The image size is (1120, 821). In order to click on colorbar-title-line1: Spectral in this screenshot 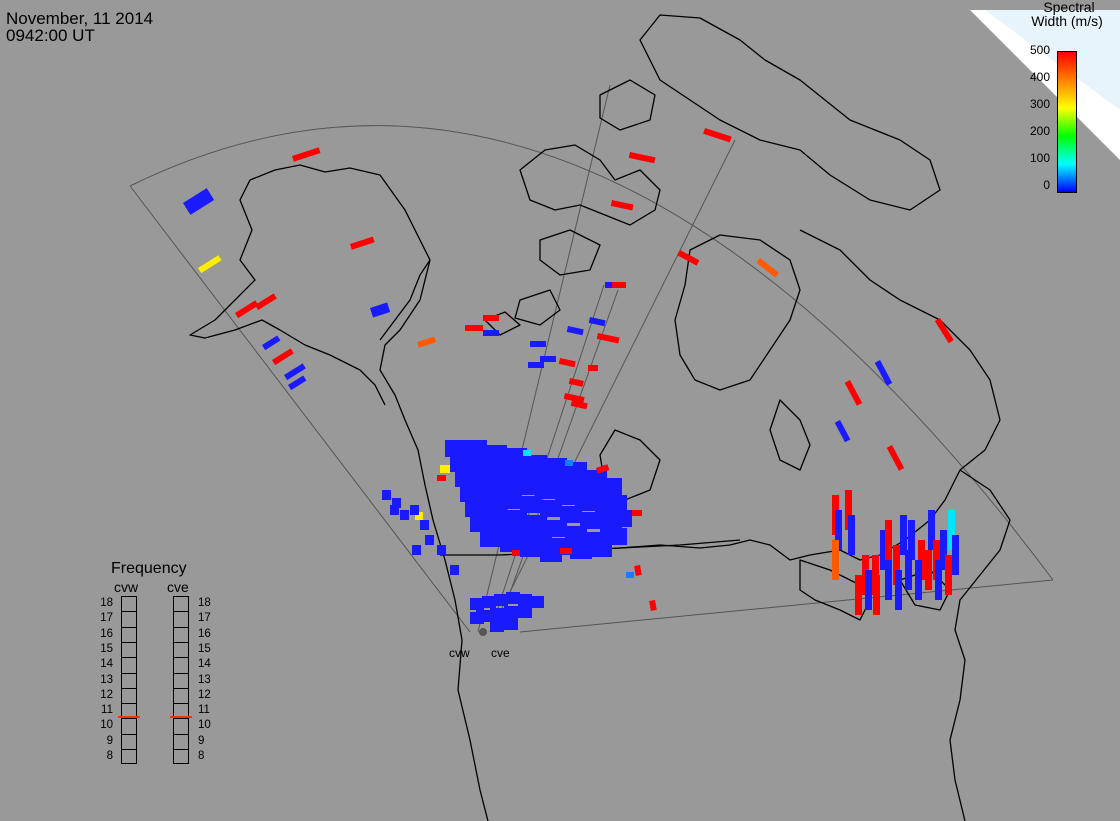, I will do `click(1069, 7)`.